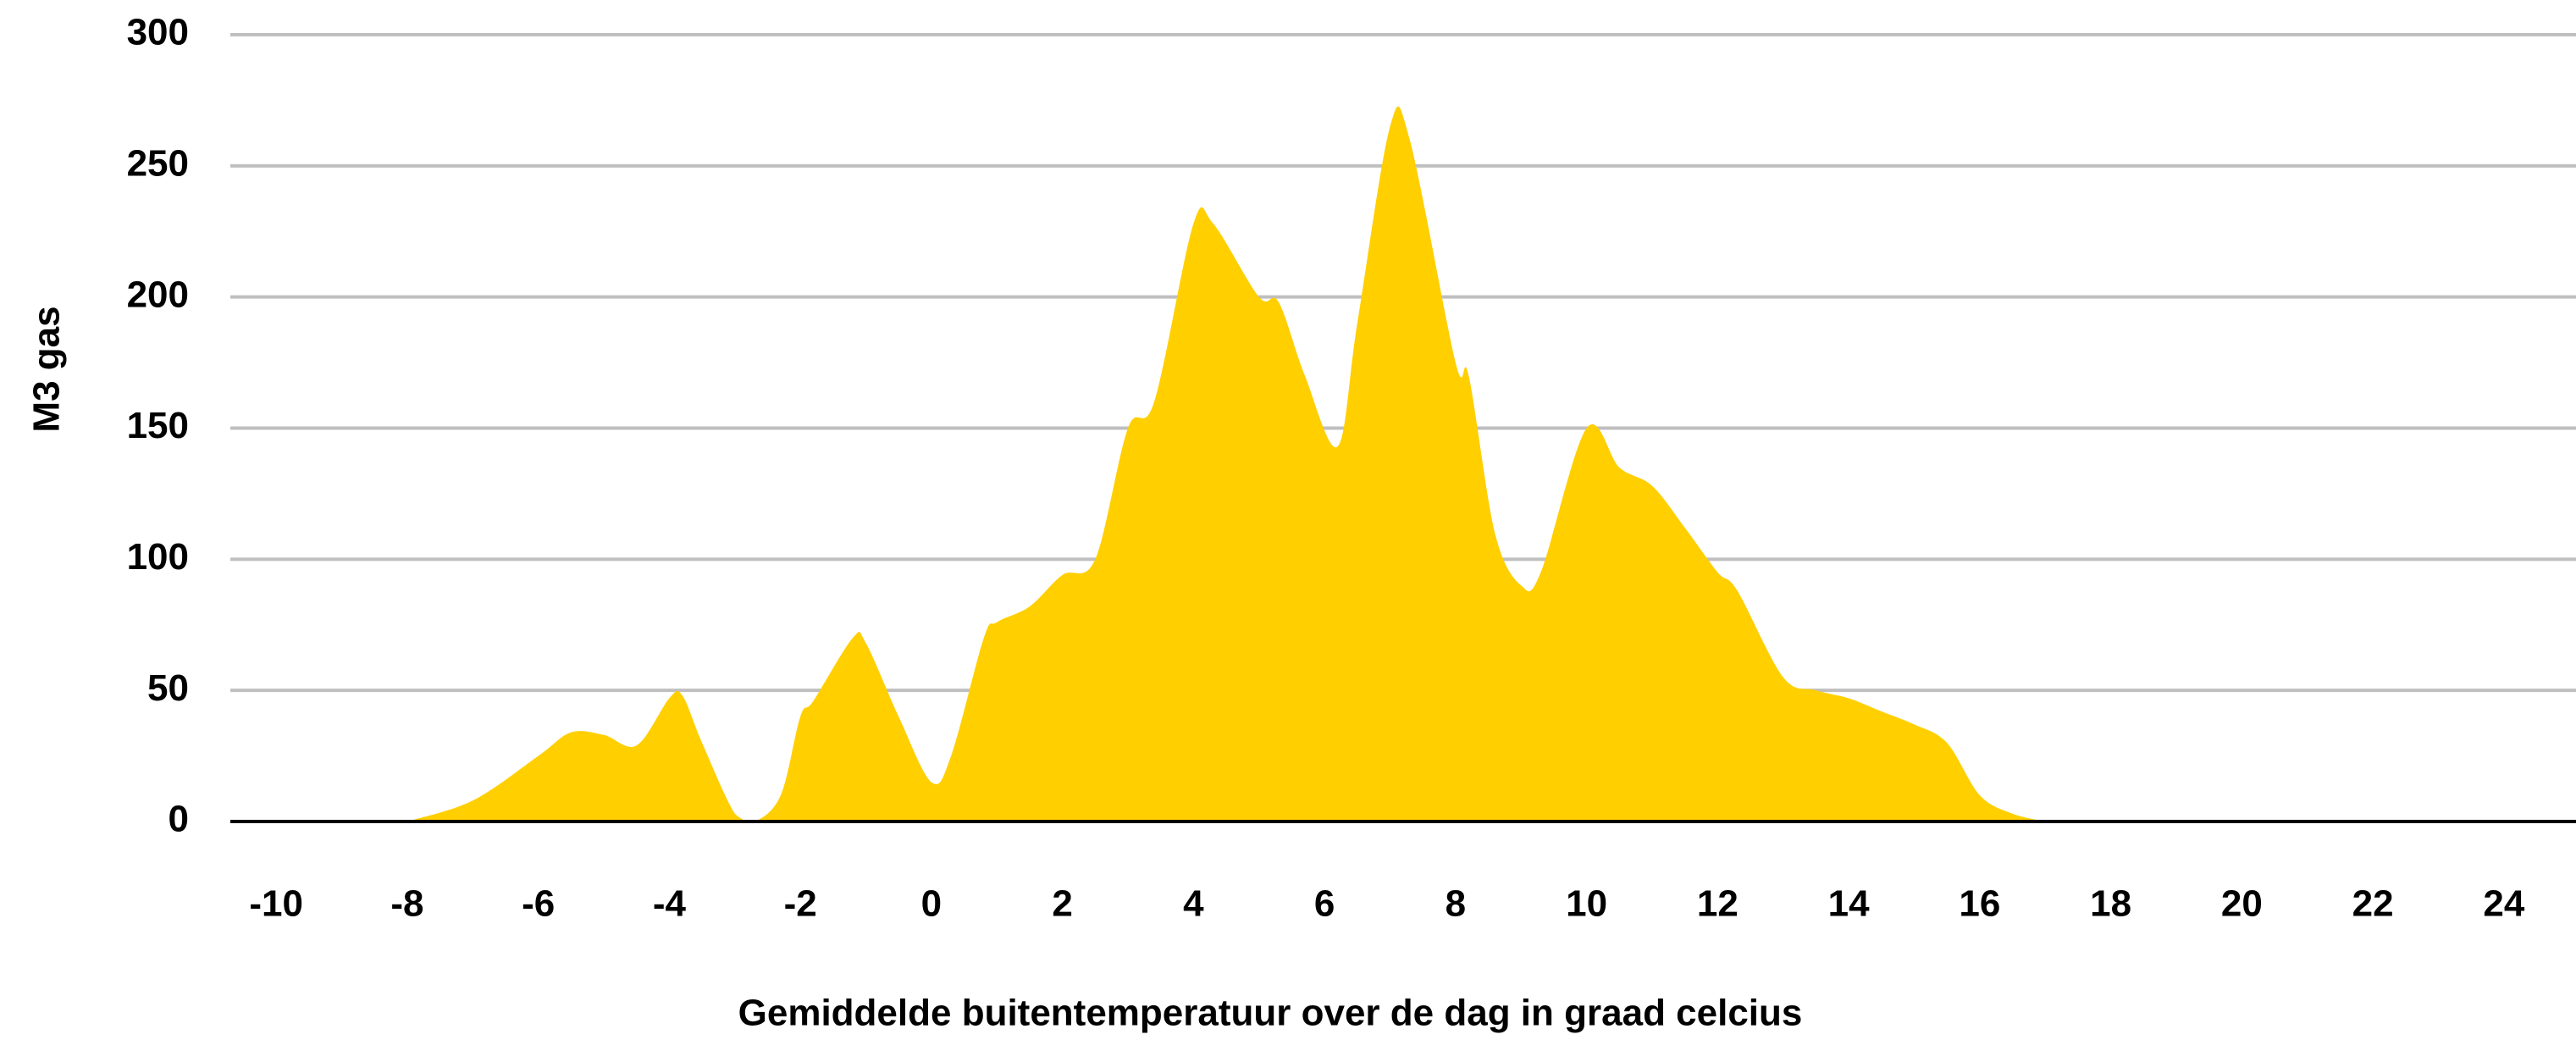  What do you see at coordinates (158, 426) in the screenshot?
I see `y-tick-label: 150` at bounding box center [158, 426].